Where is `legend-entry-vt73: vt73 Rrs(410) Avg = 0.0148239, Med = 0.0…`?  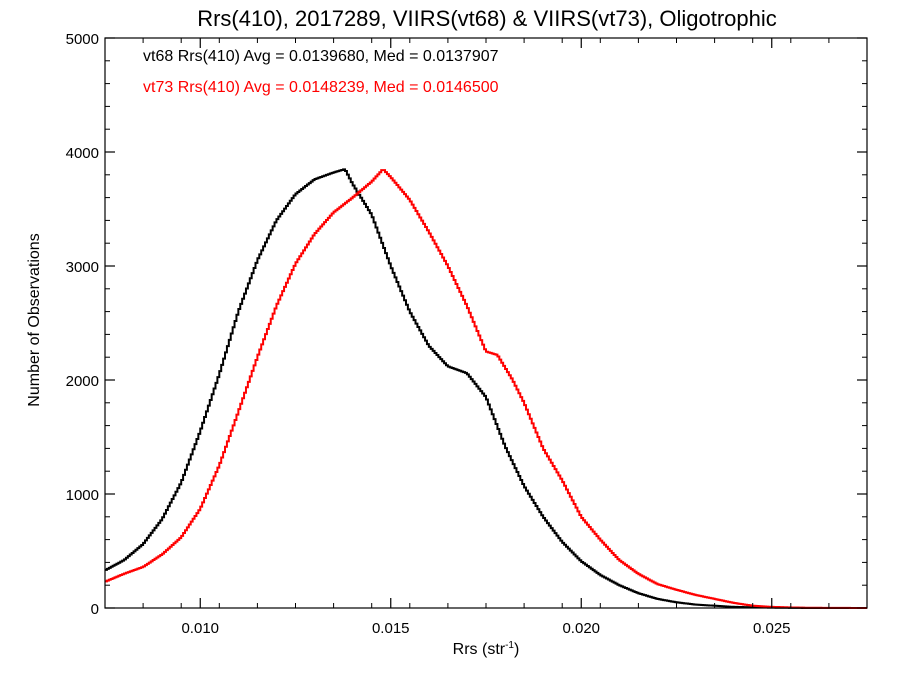 legend-entry-vt73: vt73 Rrs(410) Avg = 0.0148239, Med = 0.0… is located at coordinates (321, 87).